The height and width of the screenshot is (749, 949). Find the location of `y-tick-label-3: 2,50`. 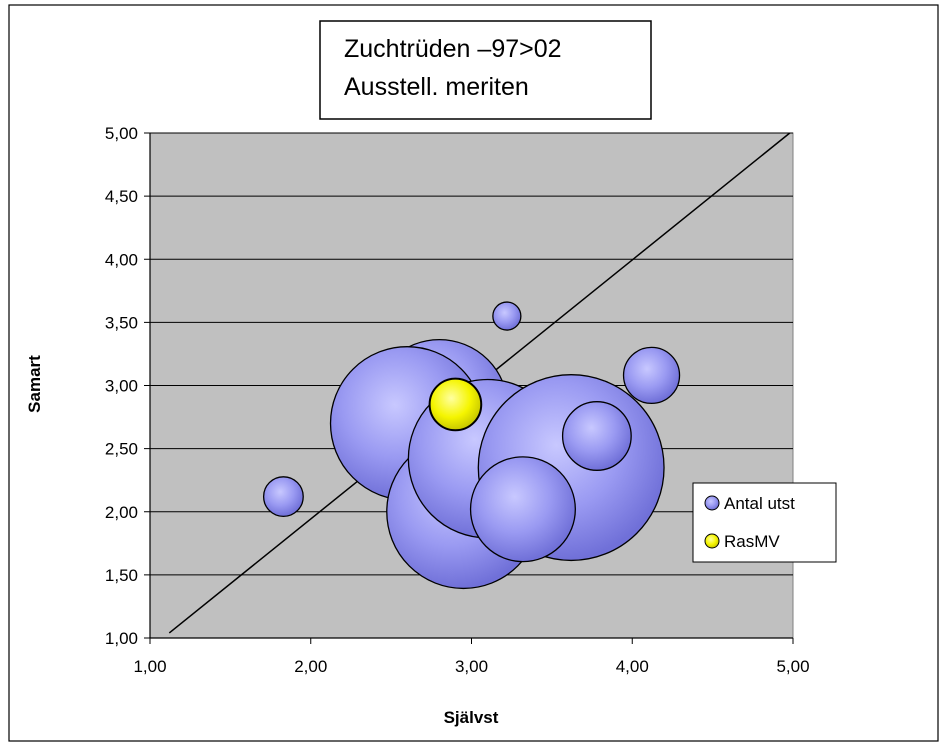

y-tick-label-3: 2,50 is located at coordinates (121, 449).